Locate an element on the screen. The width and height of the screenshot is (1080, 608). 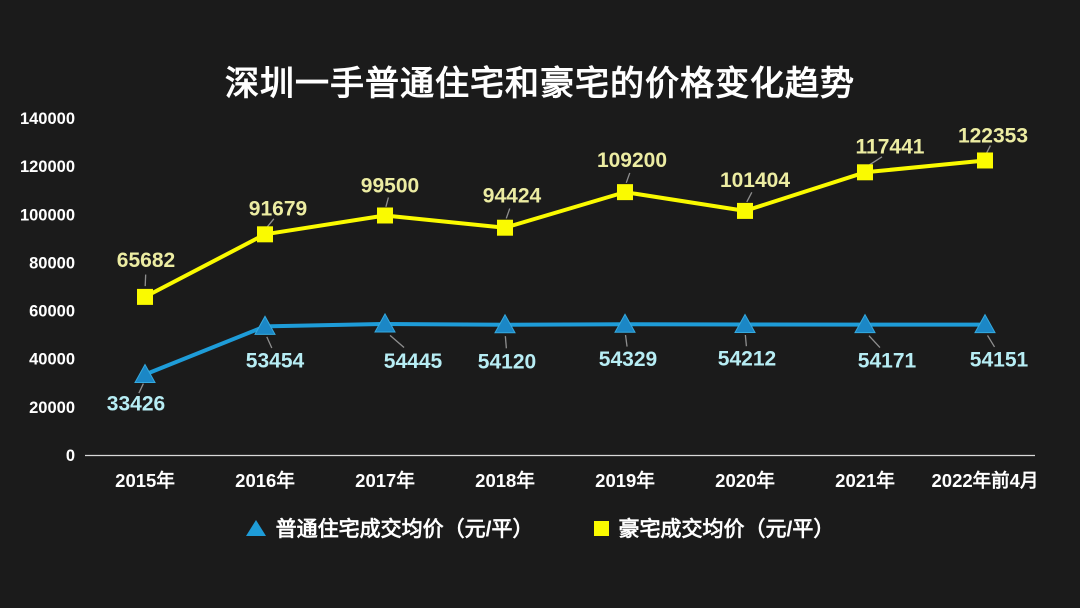
legend-item-ordinary-housing: 普通住宅成交均价（元/平） is located at coordinates (389, 528).